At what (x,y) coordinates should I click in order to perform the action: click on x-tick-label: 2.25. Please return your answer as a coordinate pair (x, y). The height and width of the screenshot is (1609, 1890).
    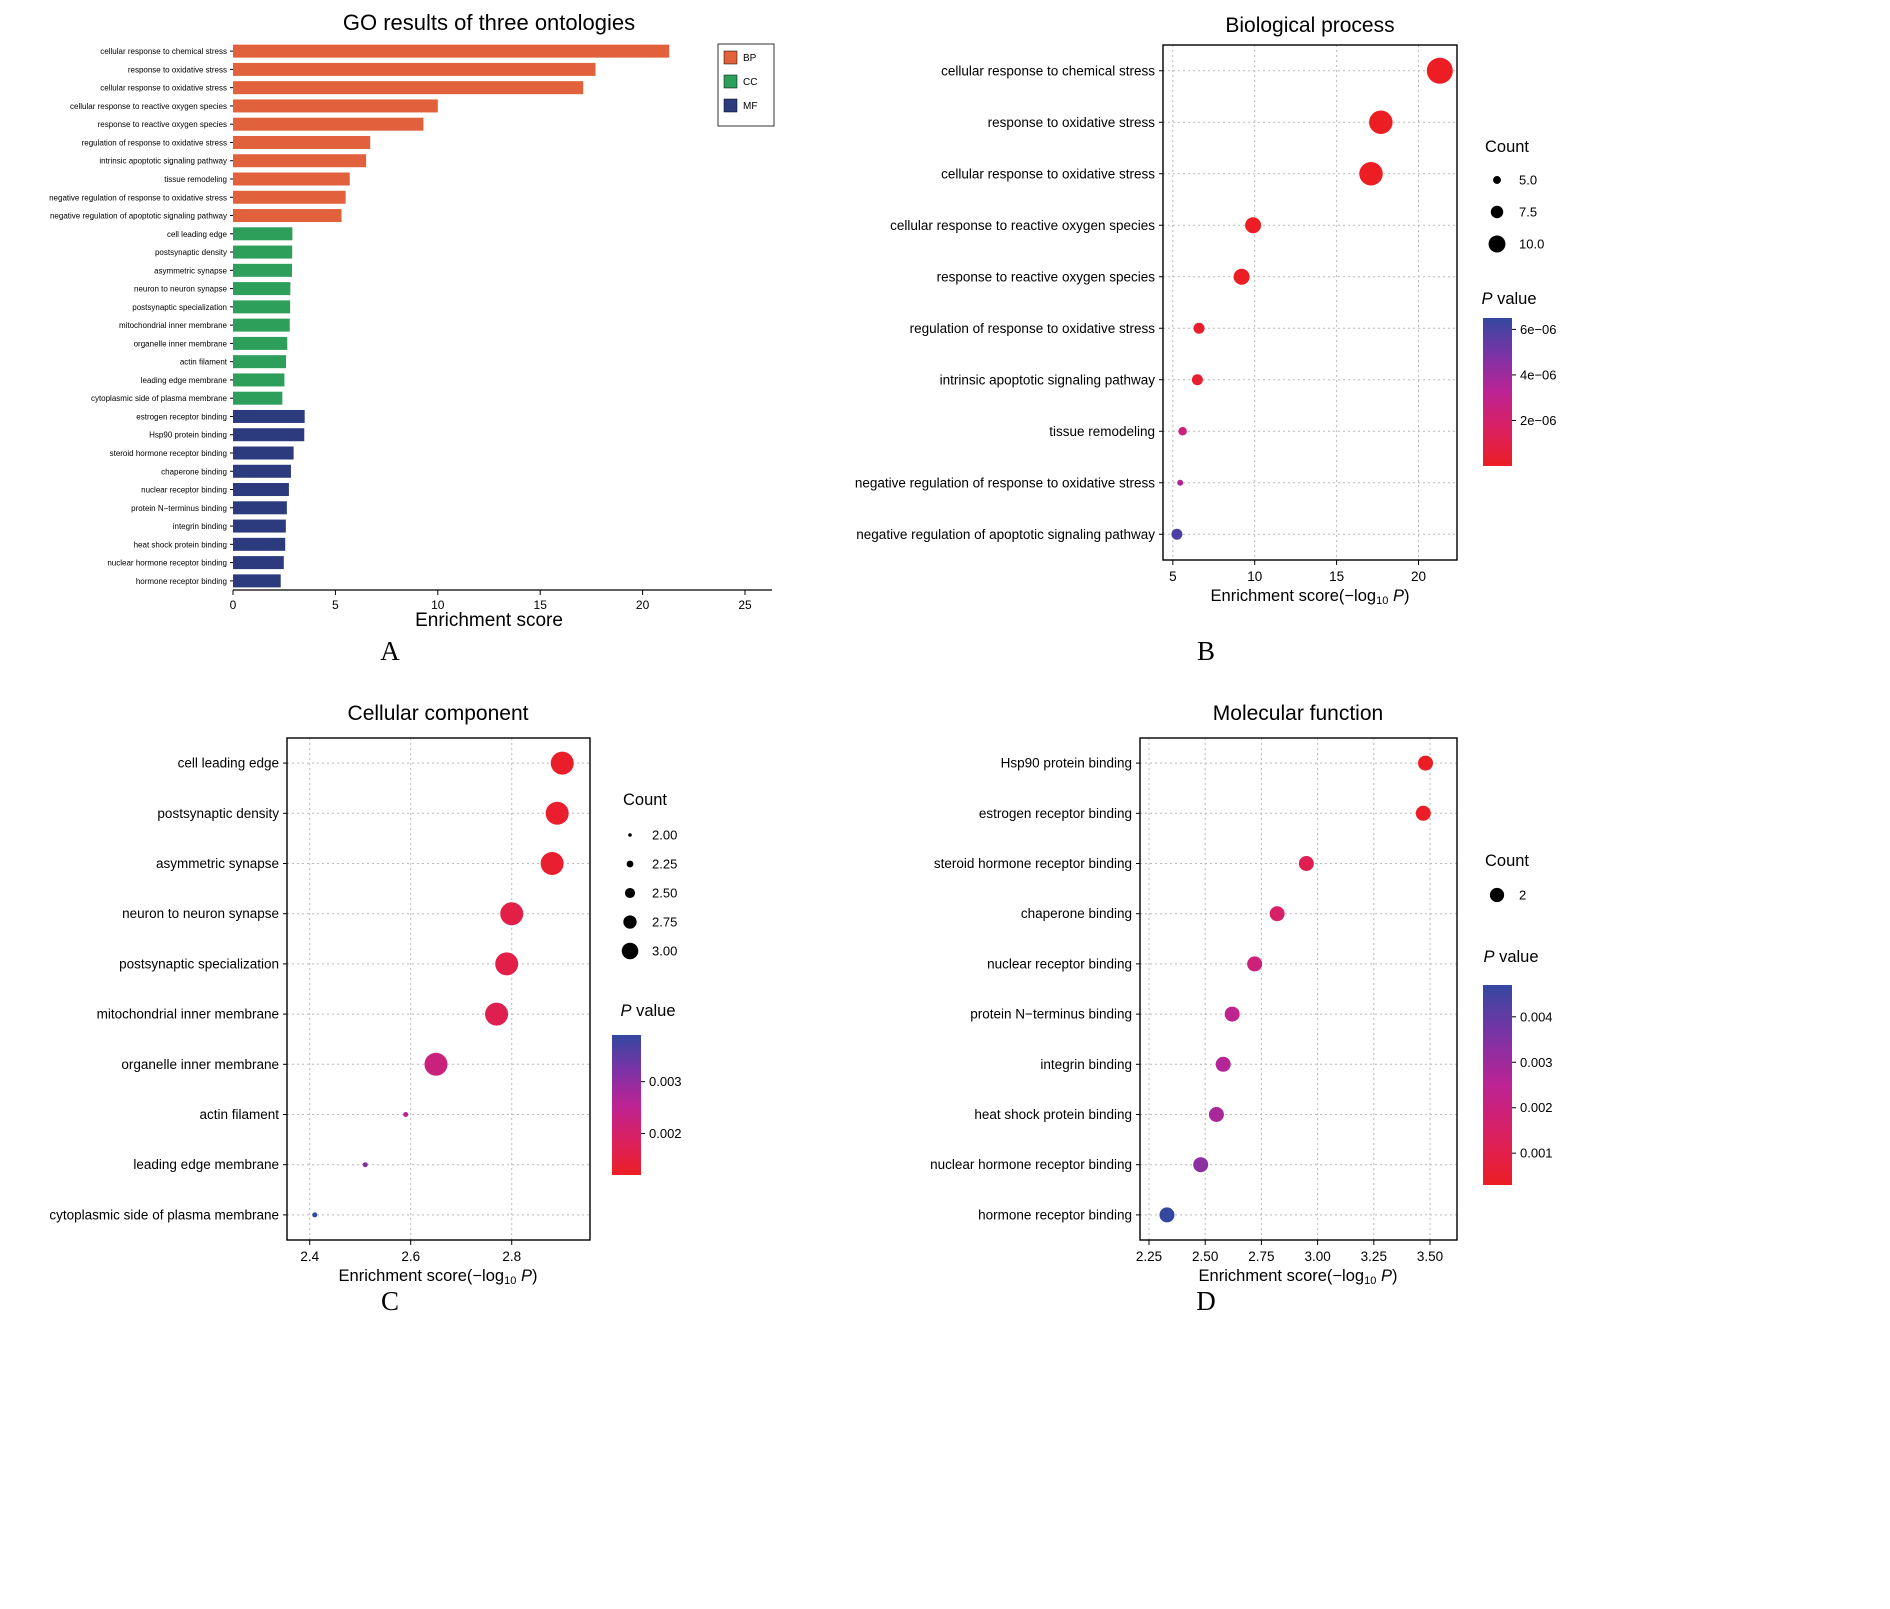
    Looking at the image, I should click on (1149, 1256).